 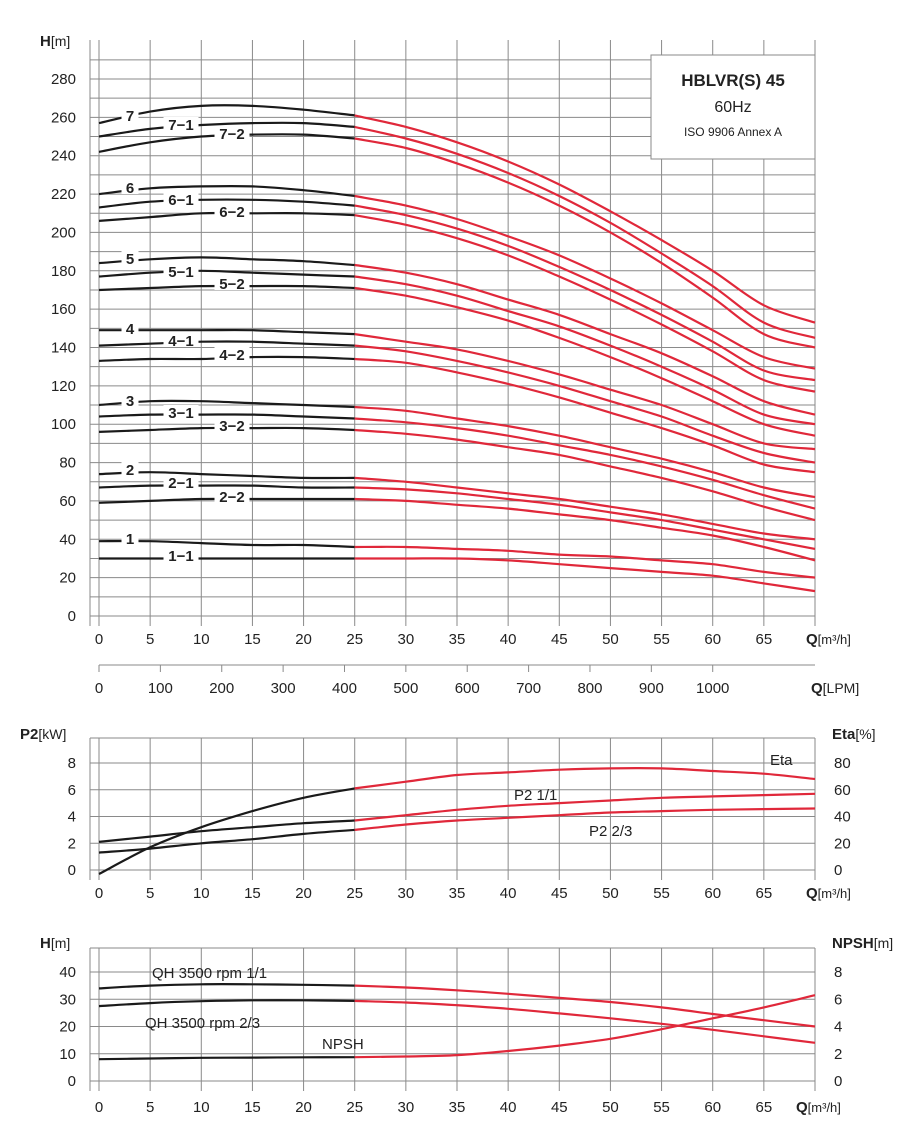 I want to click on x-tick-label: 55, so click(x=661, y=639).